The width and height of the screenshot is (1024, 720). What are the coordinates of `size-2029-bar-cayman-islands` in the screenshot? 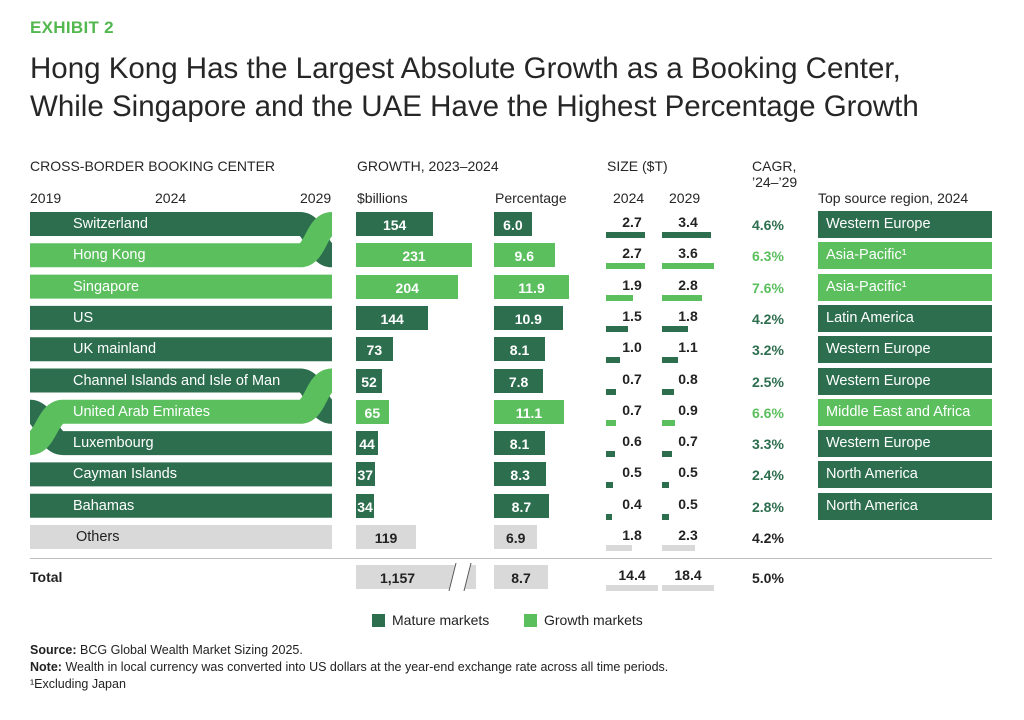 It's located at (666, 485).